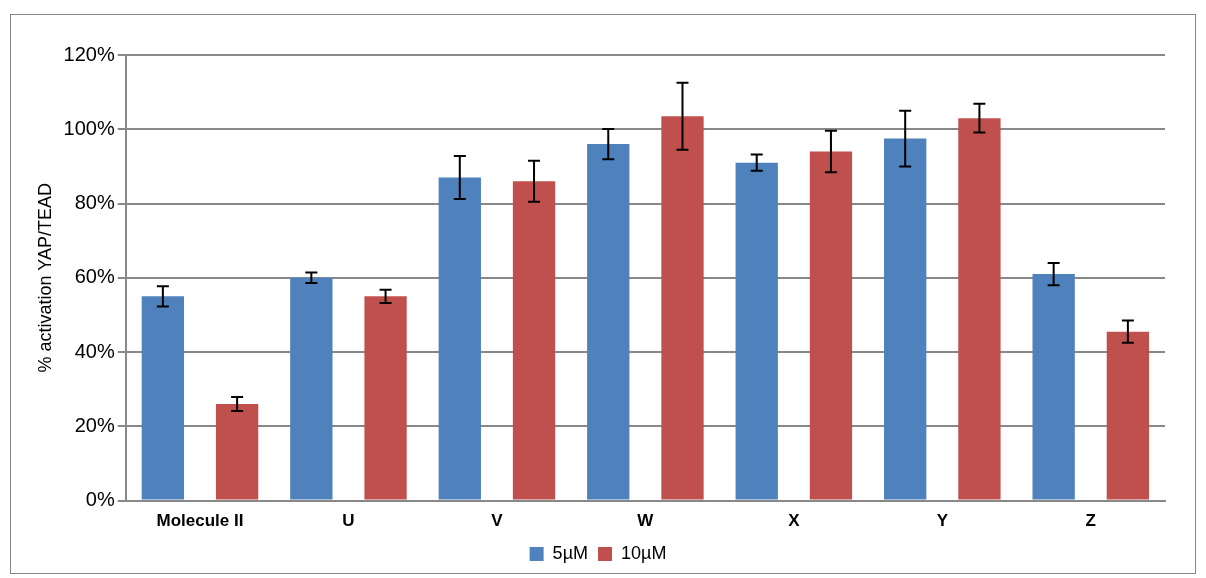 The image size is (1206, 578). What do you see at coordinates (497, 521) in the screenshot?
I see `x-tick-label: V` at bounding box center [497, 521].